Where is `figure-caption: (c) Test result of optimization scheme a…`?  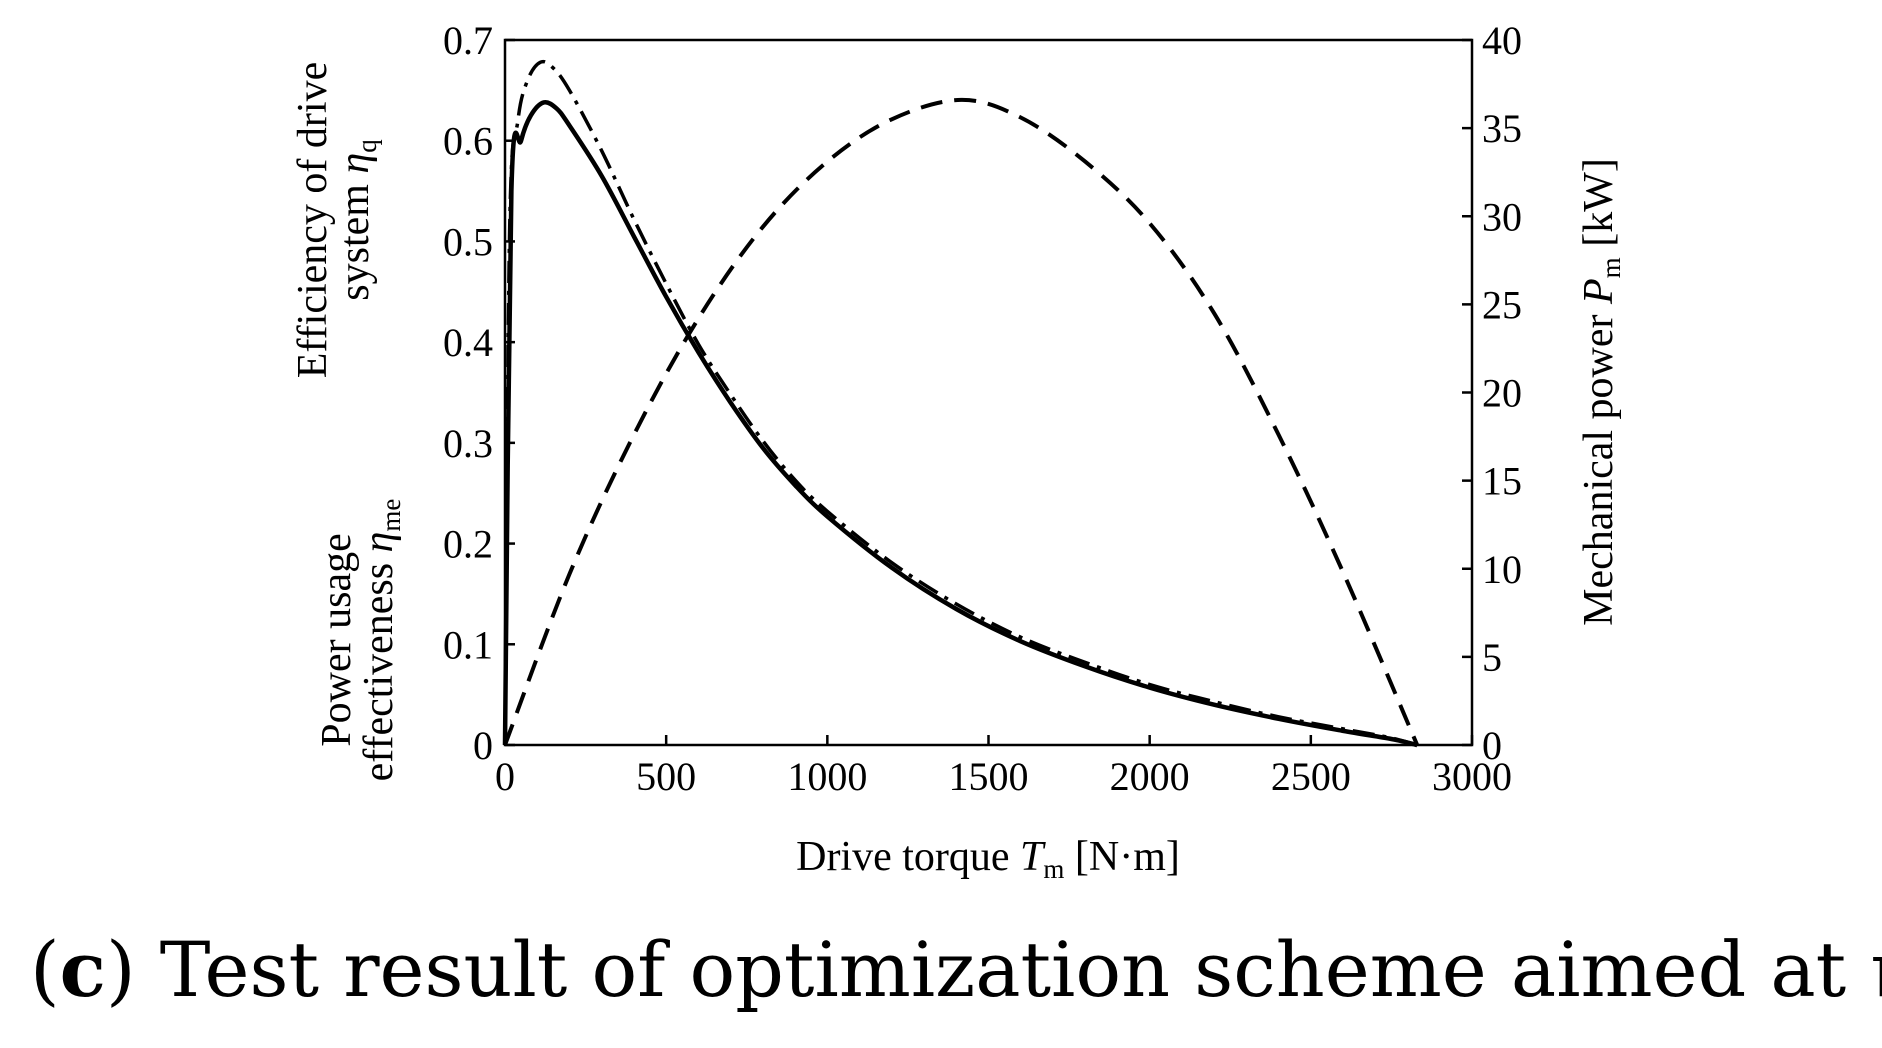
figure-caption: (c) Test result of optimization scheme a… is located at coordinates (956, 969).